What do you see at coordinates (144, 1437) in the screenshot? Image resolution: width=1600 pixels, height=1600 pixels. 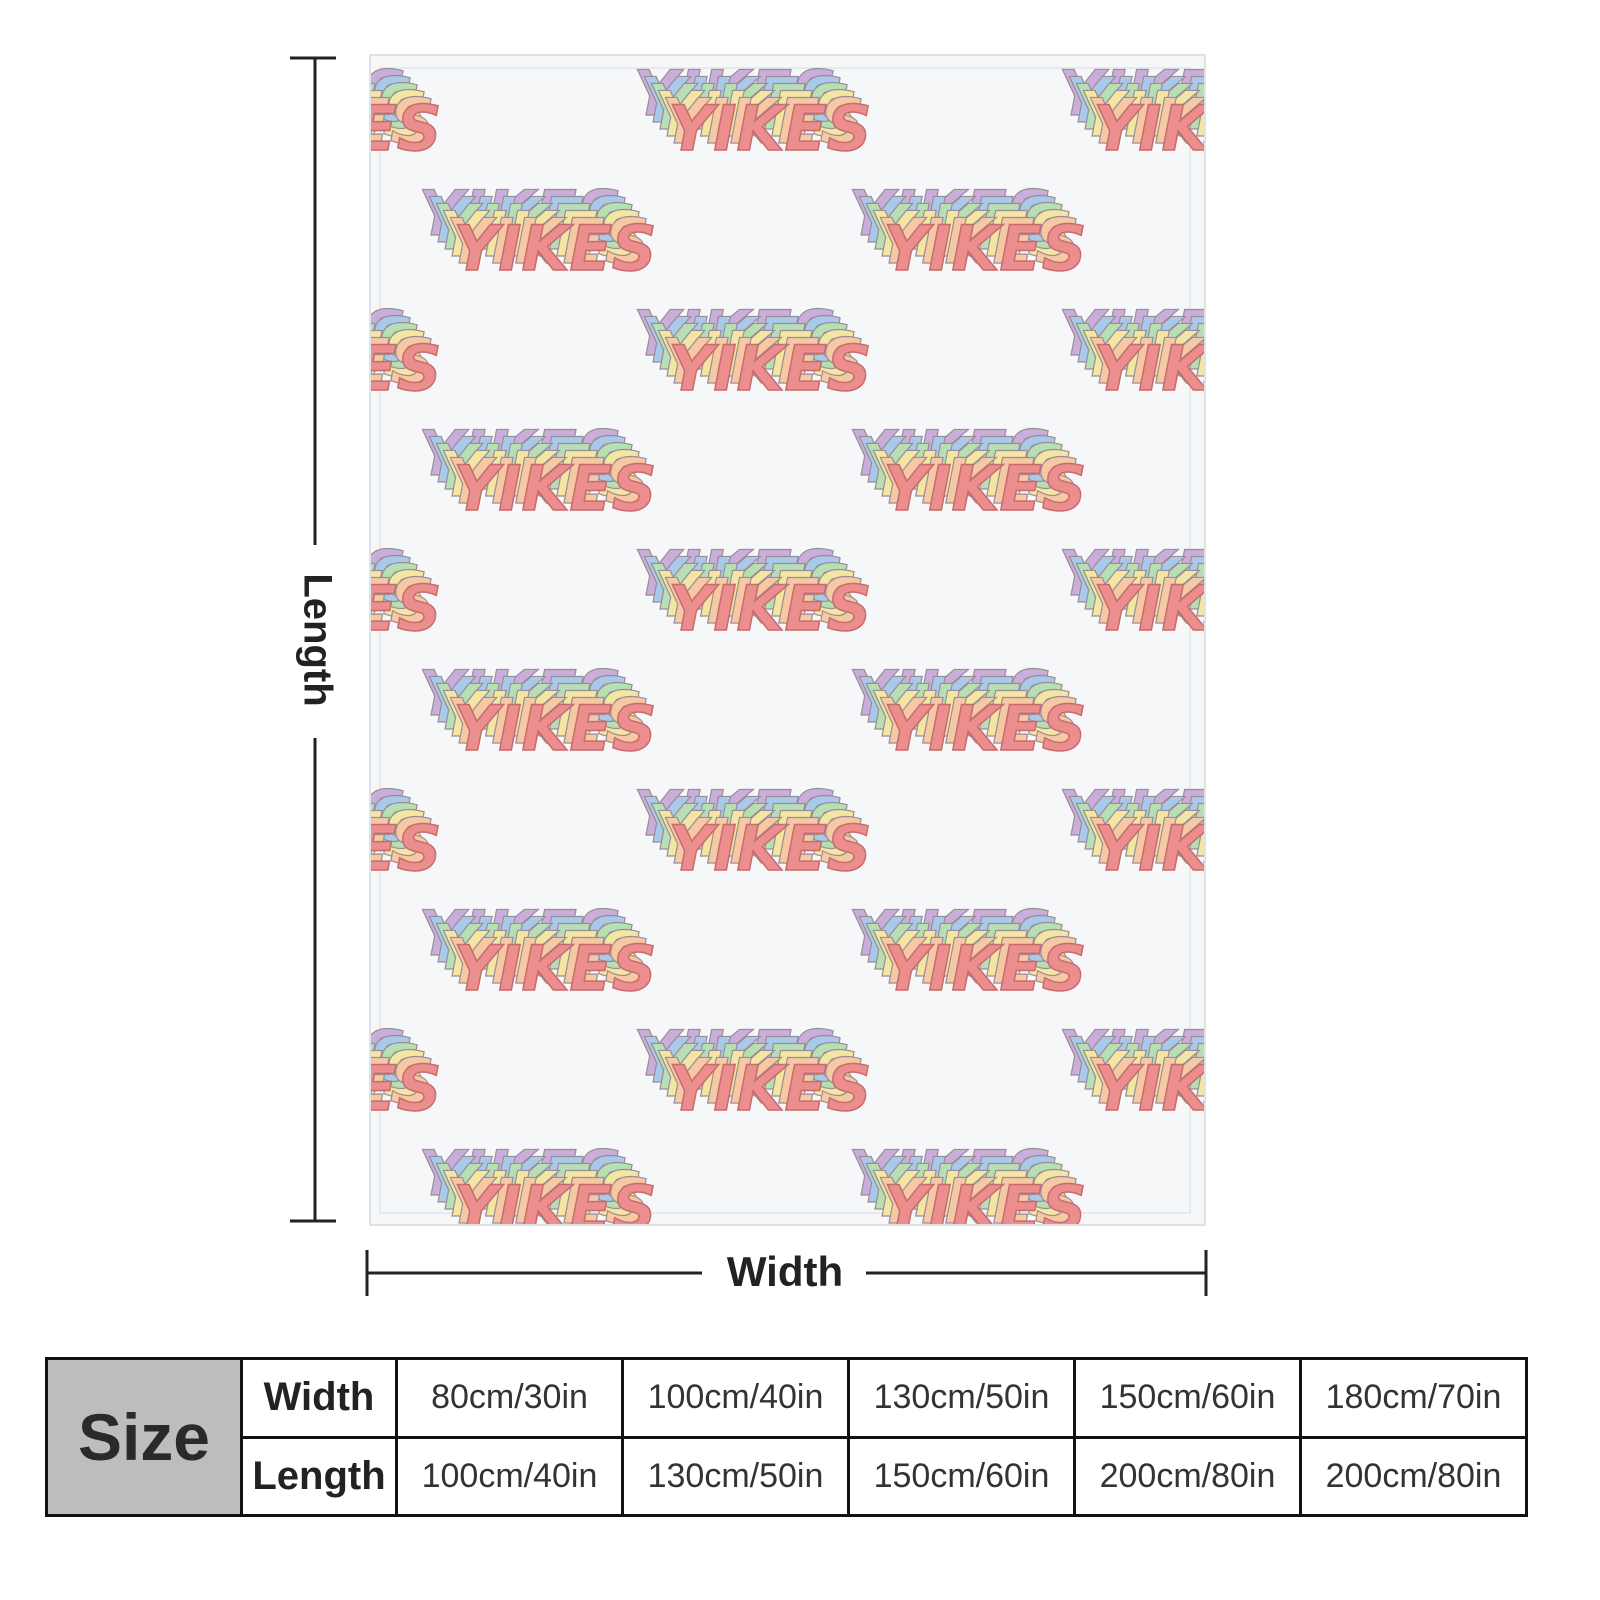 I see `size-title: Size` at bounding box center [144, 1437].